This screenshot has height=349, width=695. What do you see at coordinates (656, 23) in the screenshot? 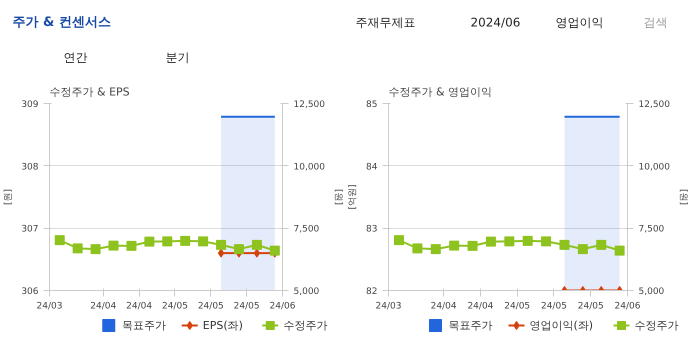
I see `text: 검색` at bounding box center [656, 23].